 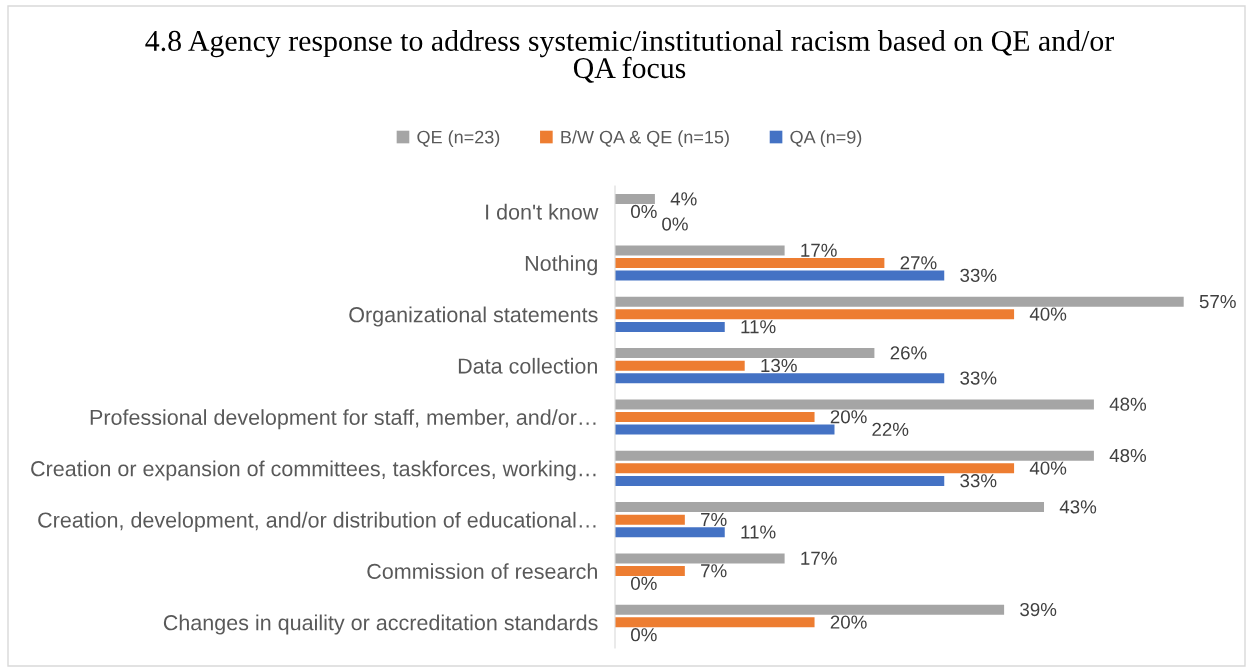 What do you see at coordinates (645, 139) in the screenshot?
I see `legend-label: B/W QA & QE (n=15)` at bounding box center [645, 139].